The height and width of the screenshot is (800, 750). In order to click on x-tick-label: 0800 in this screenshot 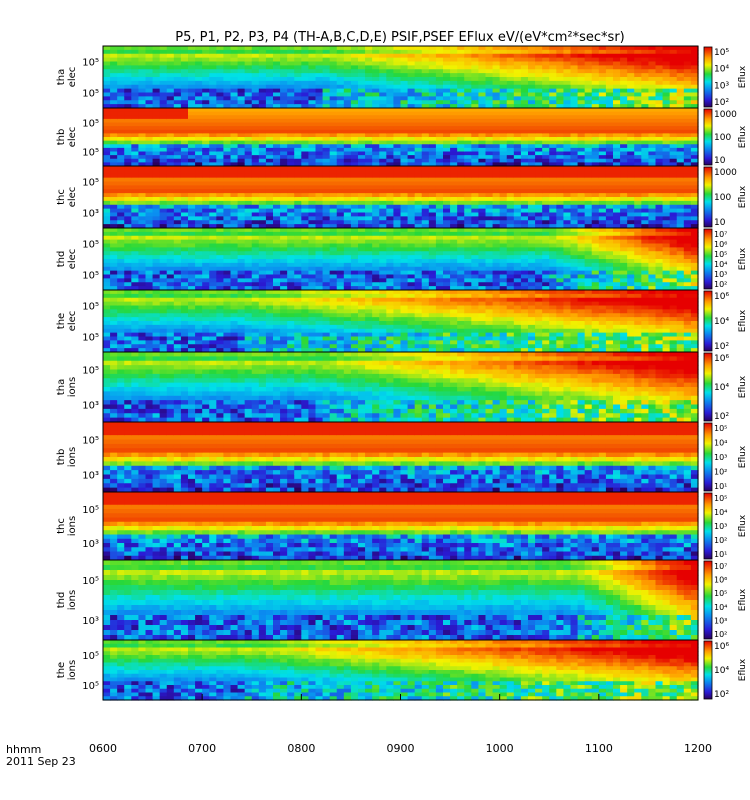, I will do `click(301, 748)`.